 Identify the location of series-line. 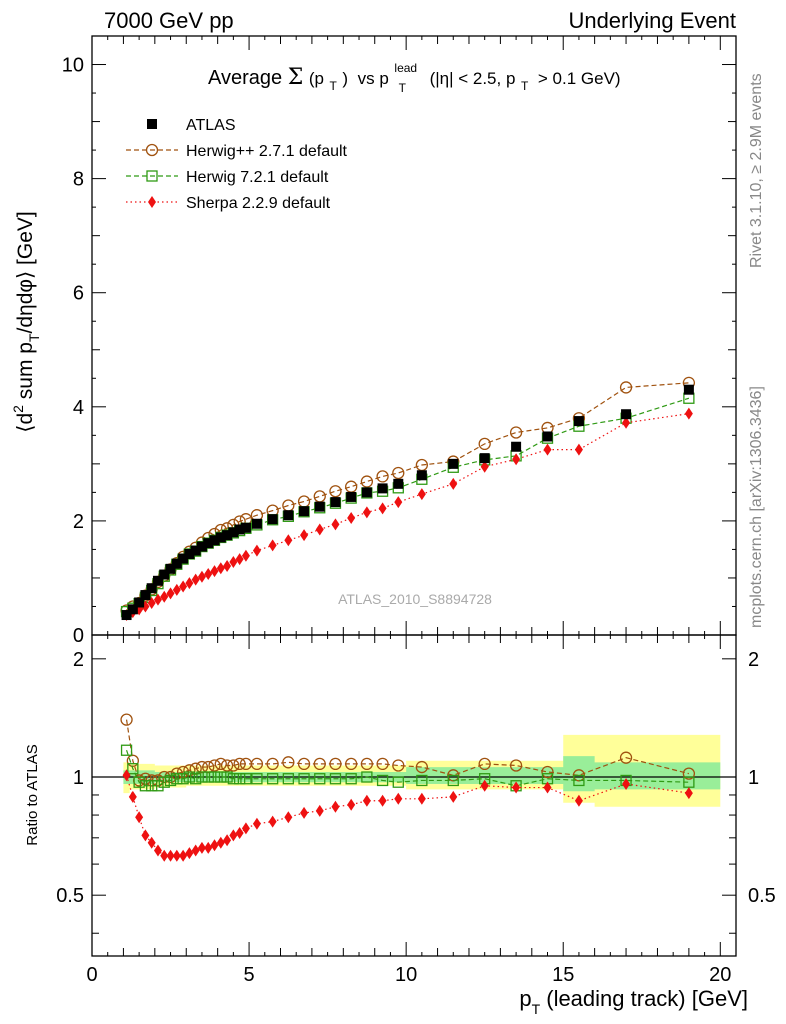
(407, 514).